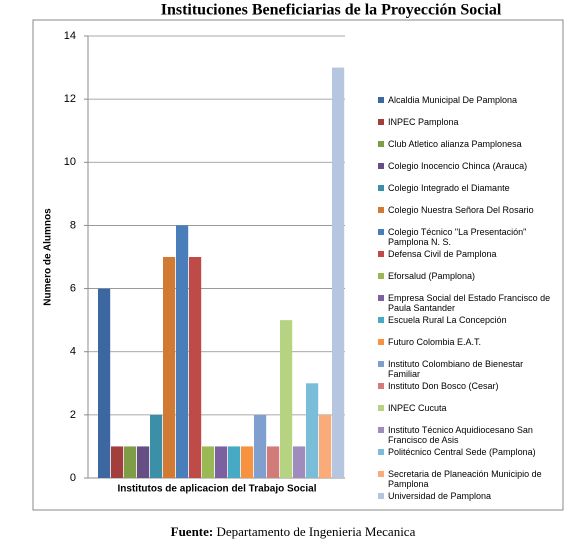  I want to click on legend-label: Alcaldia Municipal De Pamplona, so click(453, 100).